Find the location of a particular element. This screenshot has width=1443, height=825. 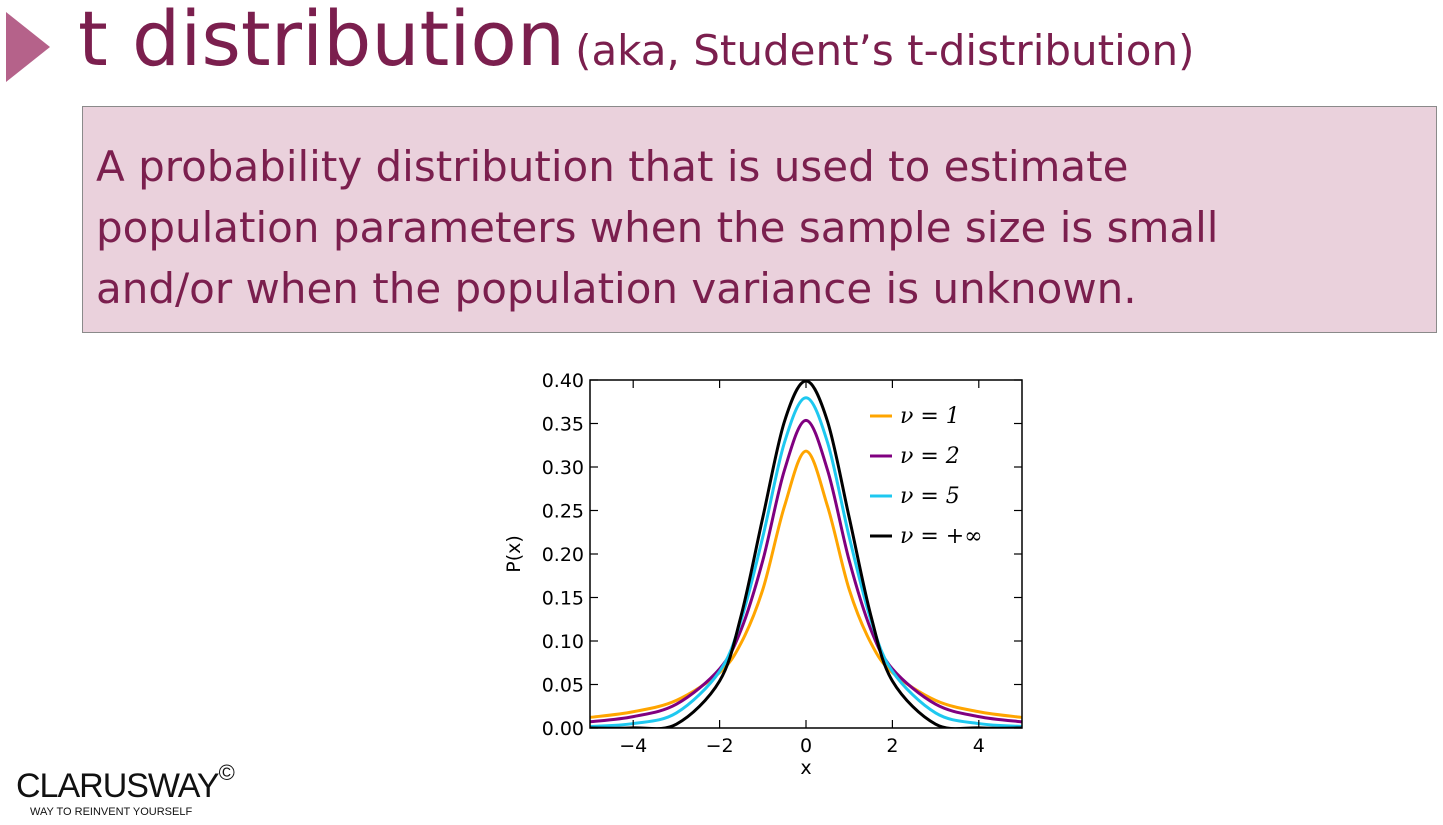

plot-frame is located at coordinates (806, 554).